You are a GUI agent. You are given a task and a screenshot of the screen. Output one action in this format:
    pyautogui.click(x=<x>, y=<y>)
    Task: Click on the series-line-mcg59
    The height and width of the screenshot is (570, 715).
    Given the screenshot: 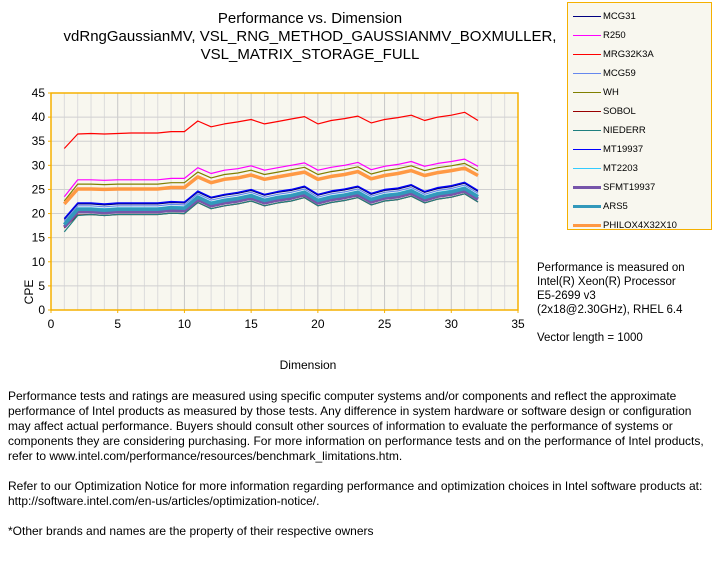 What is the action you would take?
    pyautogui.click(x=271, y=203)
    